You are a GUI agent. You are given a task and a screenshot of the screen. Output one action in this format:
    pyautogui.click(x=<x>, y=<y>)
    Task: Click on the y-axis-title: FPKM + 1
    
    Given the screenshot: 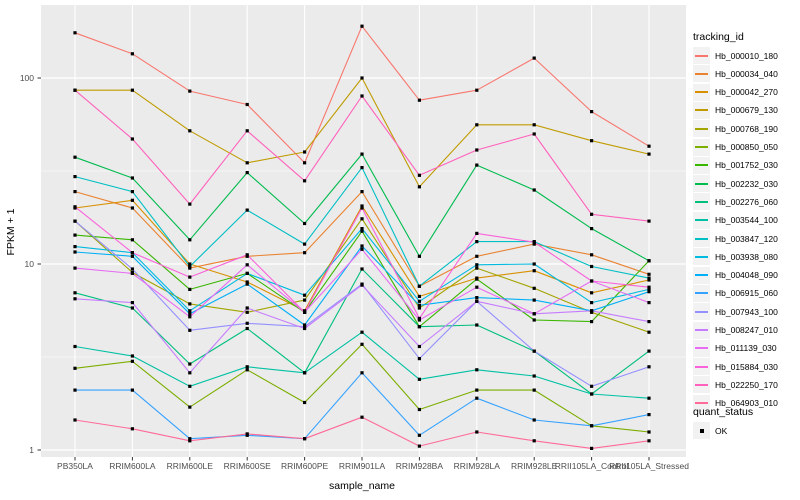 What is the action you would take?
    pyautogui.click(x=11, y=232)
    